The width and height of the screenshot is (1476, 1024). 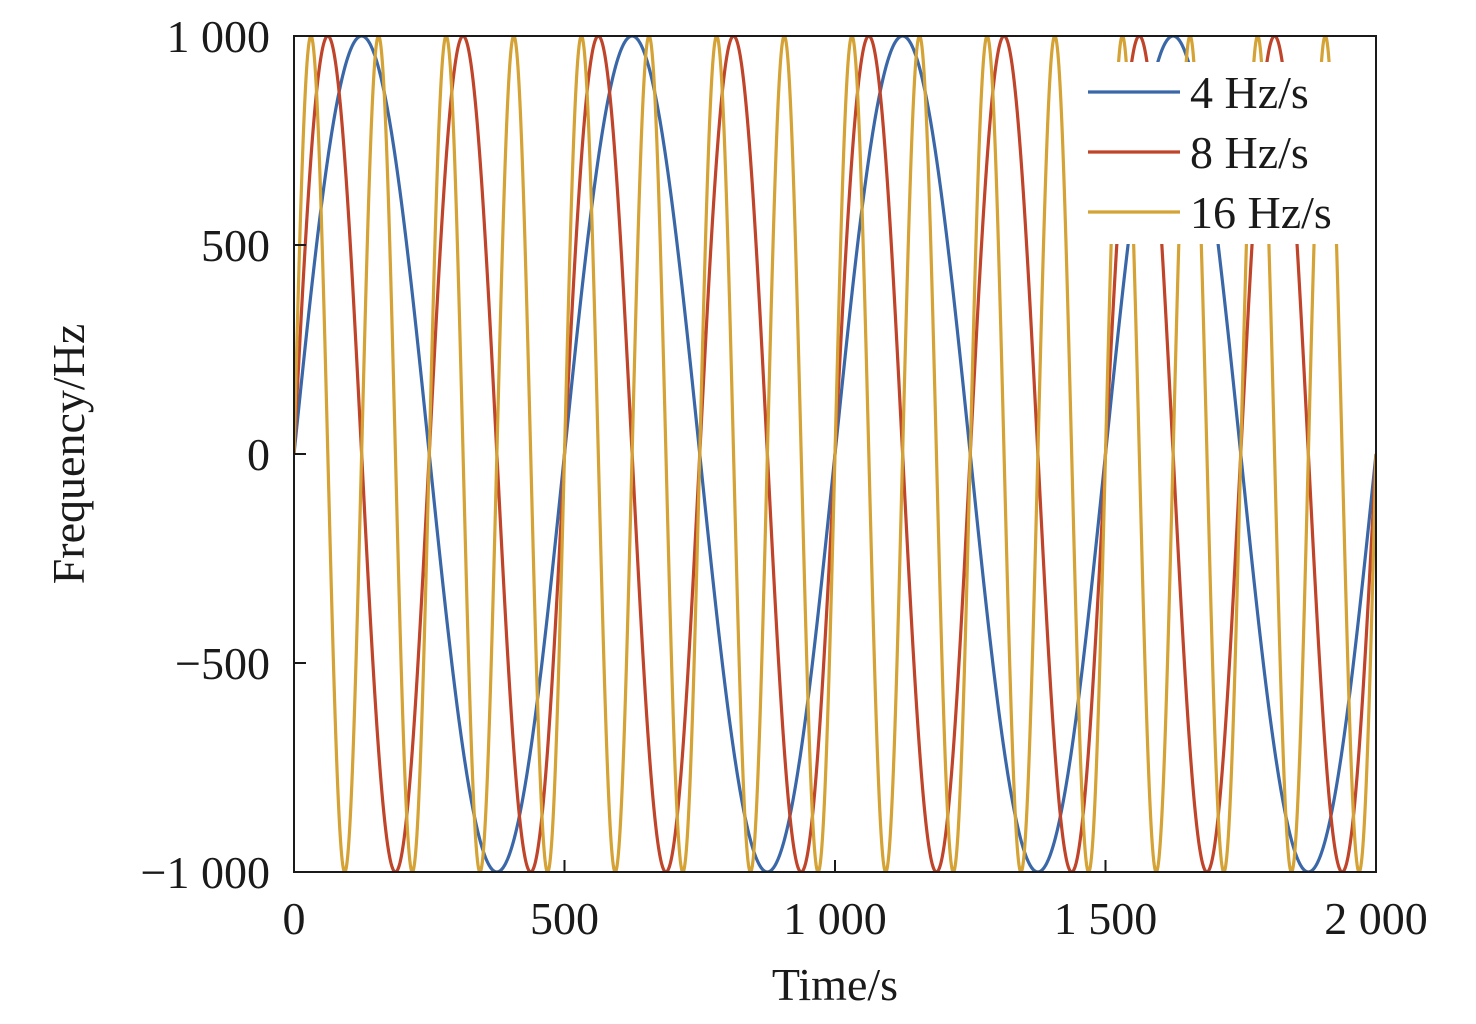 What do you see at coordinates (835, 918) in the screenshot?
I see `x-tick-label: 1 000` at bounding box center [835, 918].